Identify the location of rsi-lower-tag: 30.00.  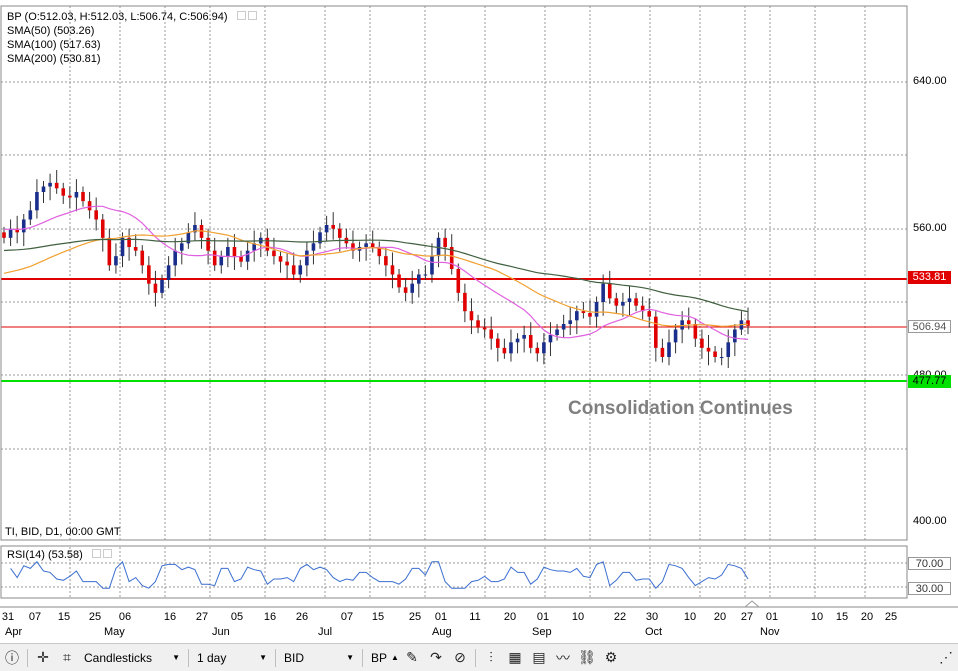
(929, 588).